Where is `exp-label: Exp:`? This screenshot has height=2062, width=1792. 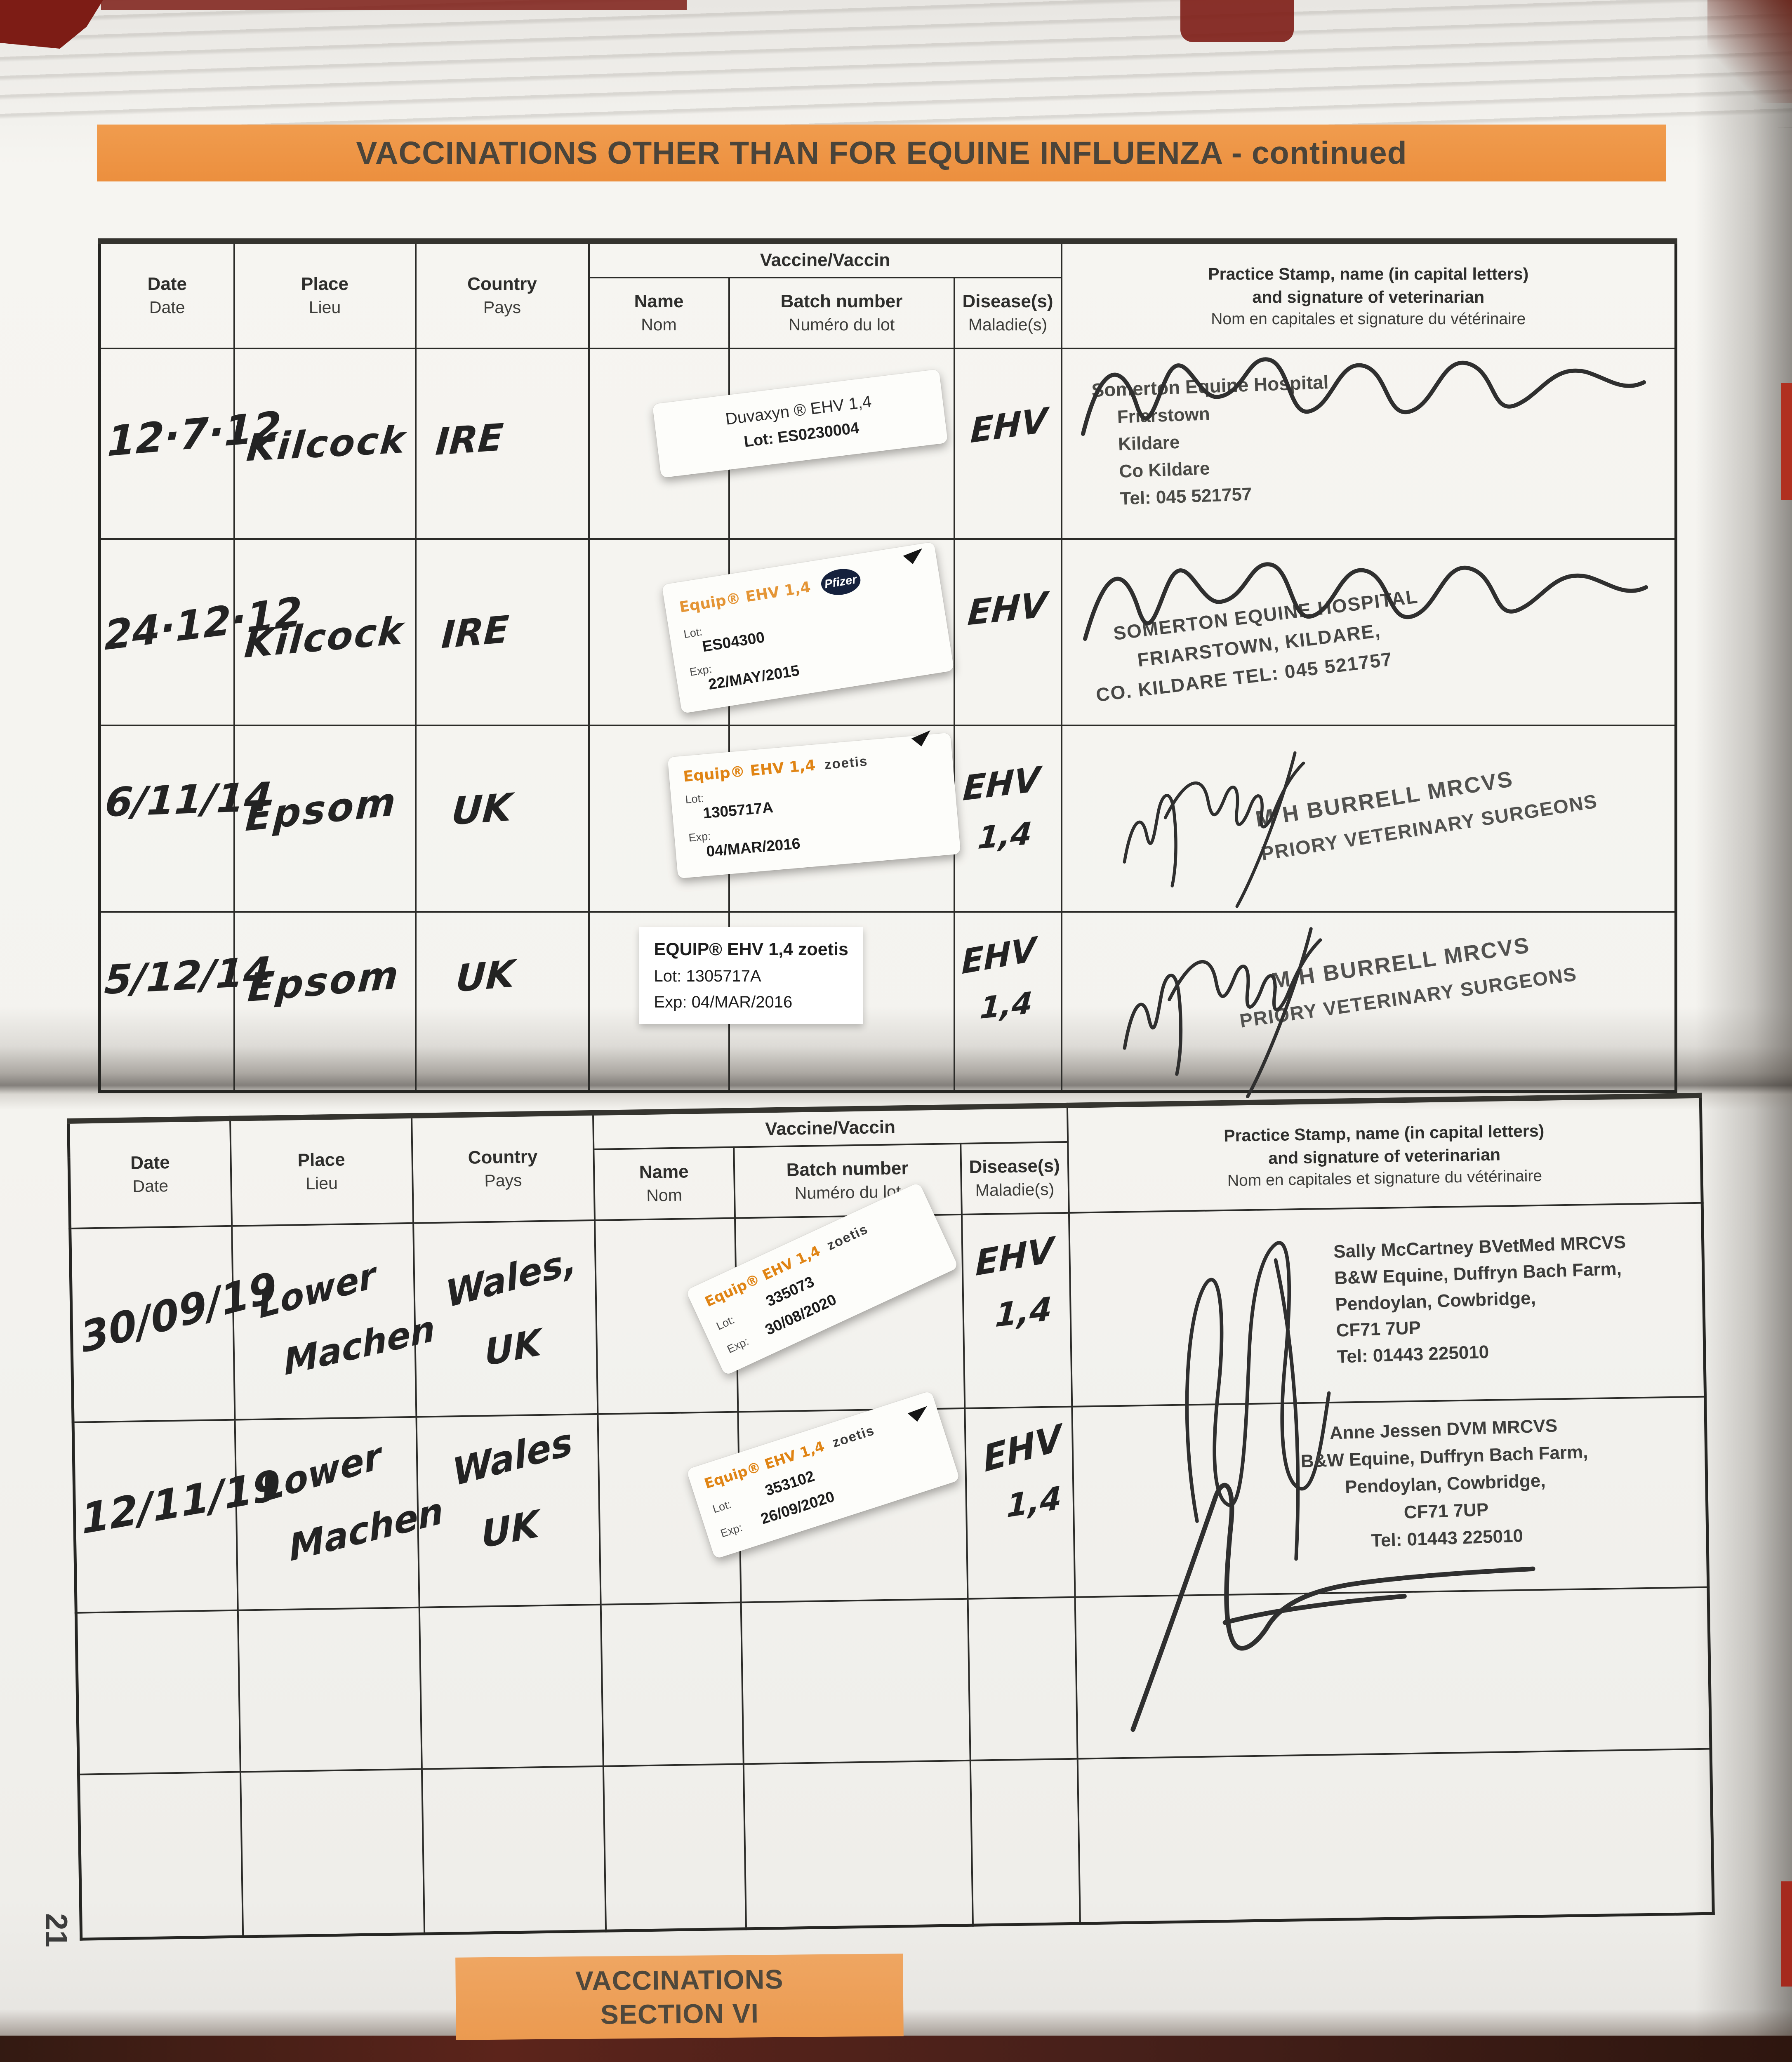 exp-label: Exp: is located at coordinates (699, 836).